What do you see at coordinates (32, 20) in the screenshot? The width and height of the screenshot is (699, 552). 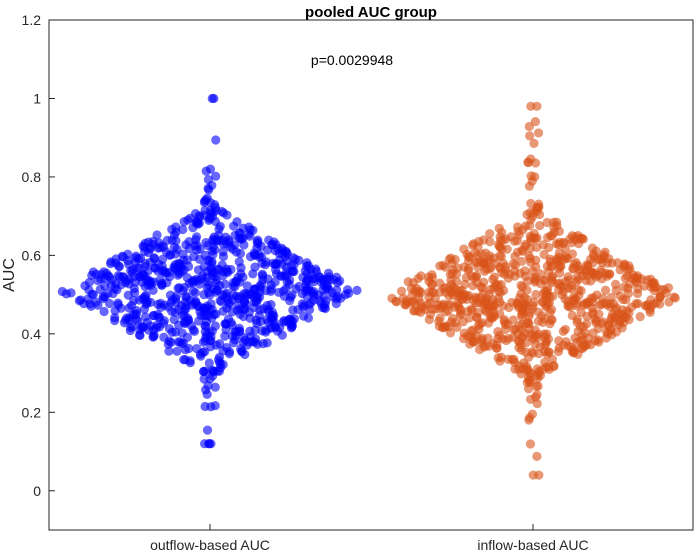 I see `y-tick-label: 1.2` at bounding box center [32, 20].